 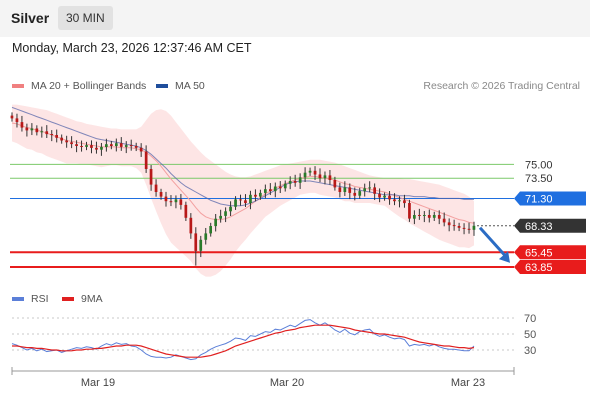 I want to click on rsi-series-rsi, so click(x=243, y=340).